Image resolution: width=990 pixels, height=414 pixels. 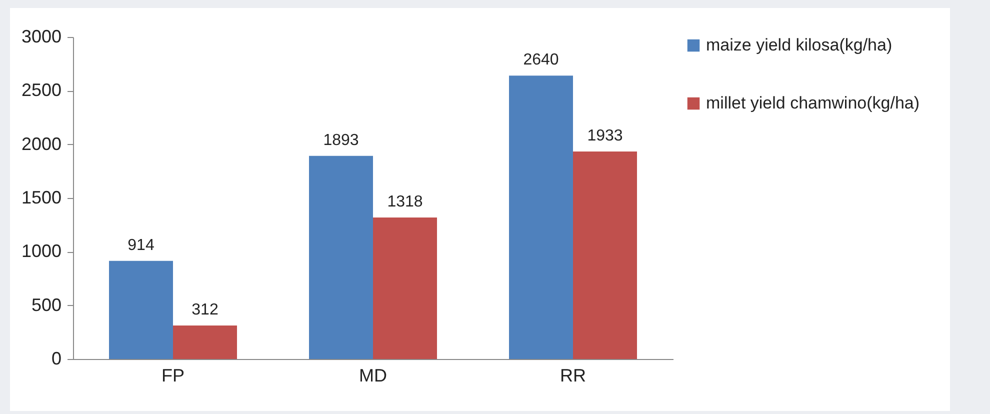 I want to click on x-tick-label: RR, so click(x=573, y=376).